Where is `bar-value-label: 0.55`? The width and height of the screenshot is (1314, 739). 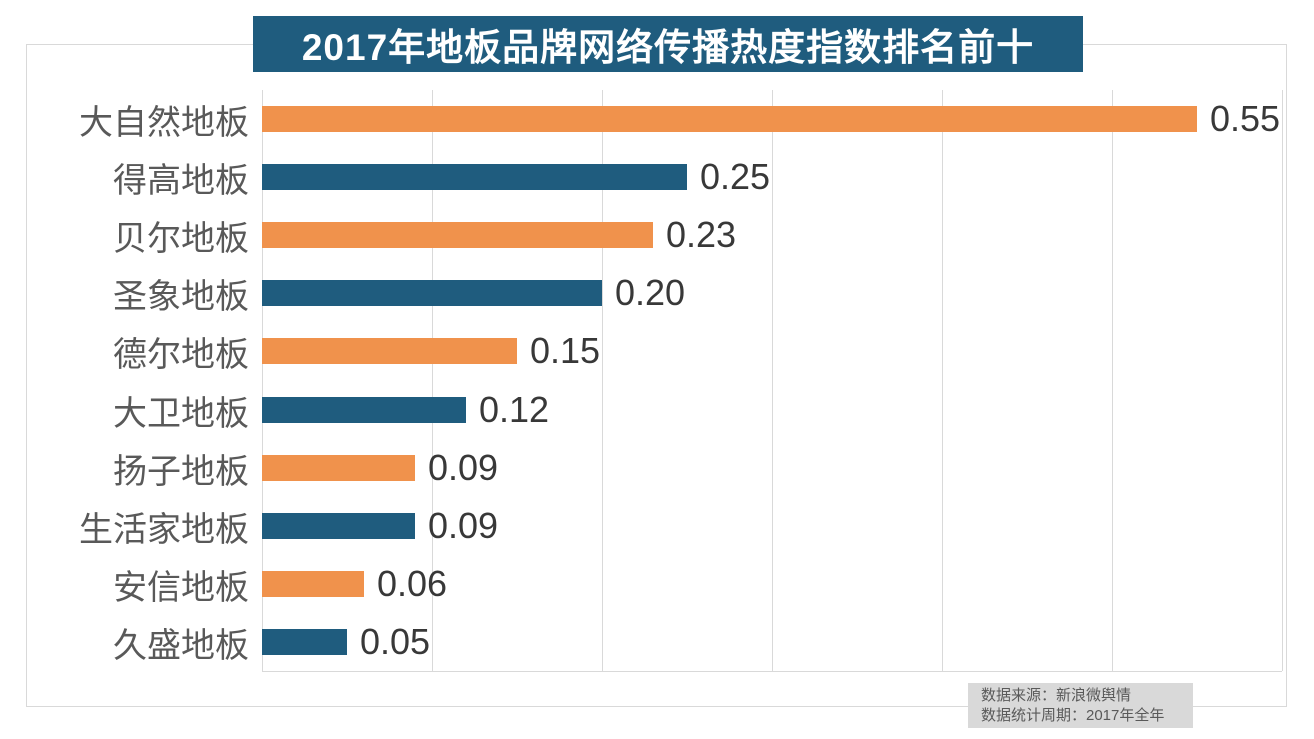
bar-value-label: 0.55 is located at coordinates (1245, 119).